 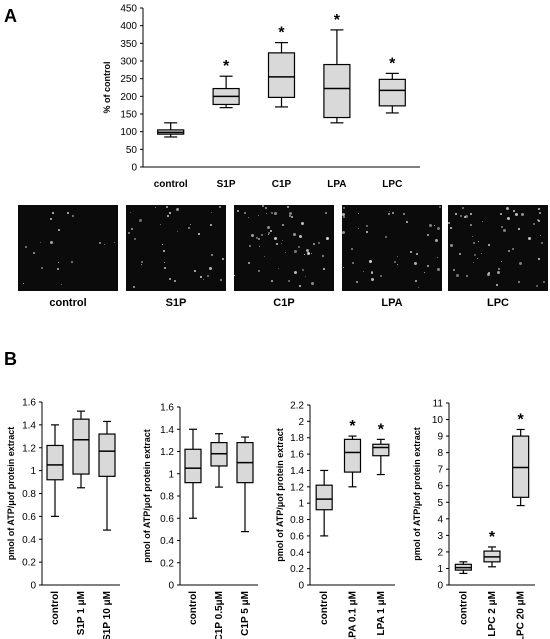 What do you see at coordinates (498, 248) in the screenshot?
I see `micrograph-lpc` at bounding box center [498, 248].